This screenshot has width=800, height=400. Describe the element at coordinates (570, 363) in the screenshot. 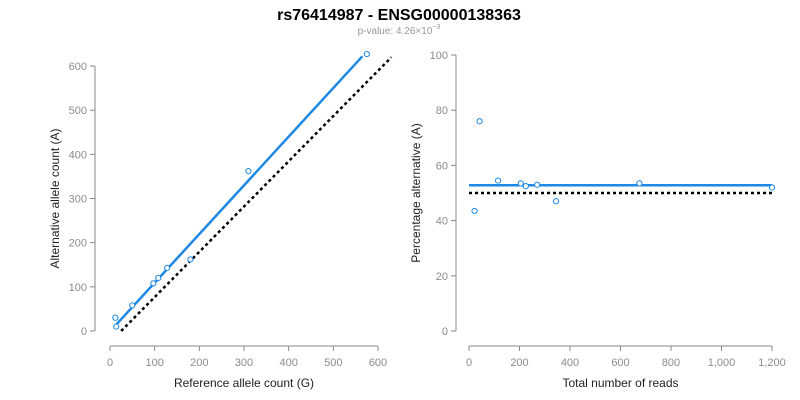

I see `right-x-tick-label: 400` at that location.